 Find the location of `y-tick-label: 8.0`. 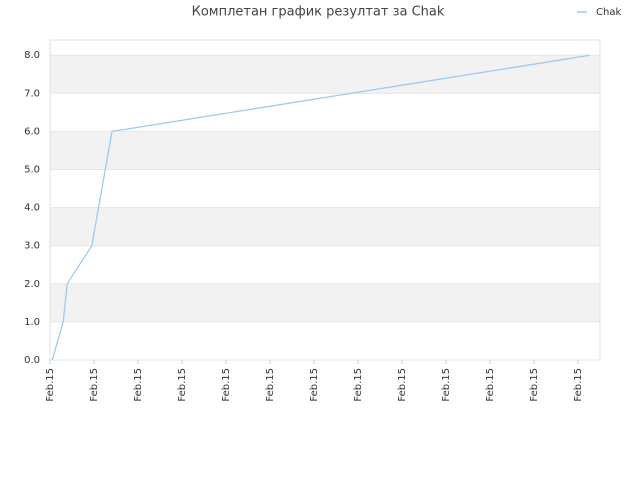

y-tick-label: 8.0 is located at coordinates (32, 55).